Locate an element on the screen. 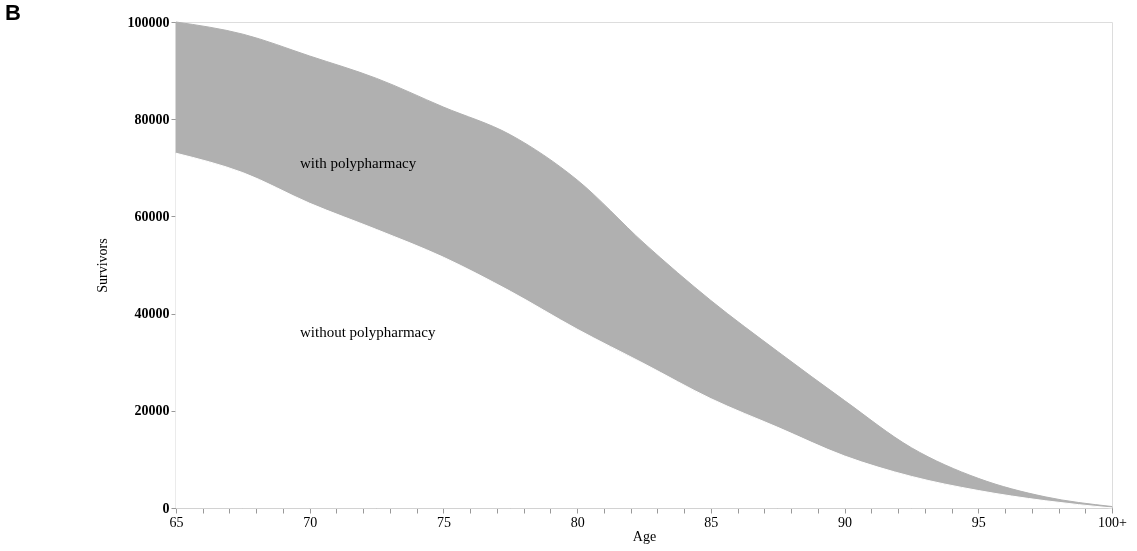  y-tick-label: 80000 is located at coordinates (152, 119).